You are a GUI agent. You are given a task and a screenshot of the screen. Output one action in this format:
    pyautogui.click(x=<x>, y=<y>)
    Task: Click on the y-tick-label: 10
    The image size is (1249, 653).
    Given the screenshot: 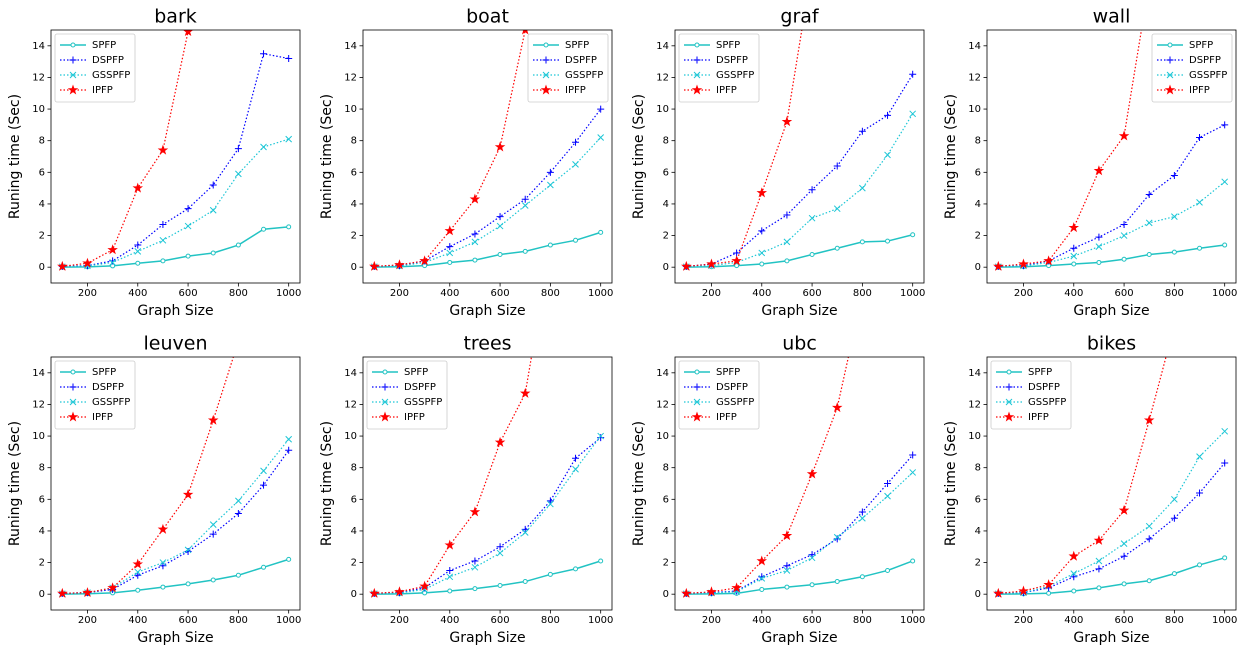 What is the action you would take?
    pyautogui.click(x=974, y=436)
    